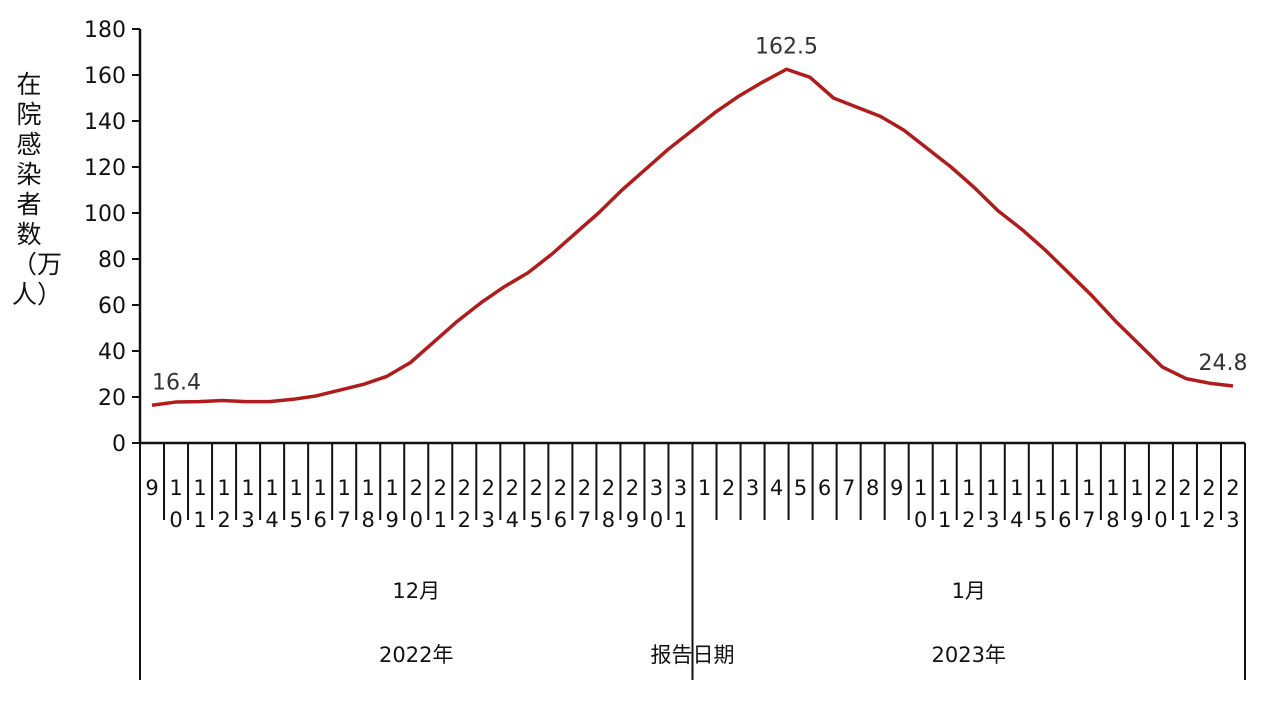 Image resolution: width=1282 pixels, height=720 pixels. What do you see at coordinates (969, 591) in the screenshot?
I see `month-label: 1月` at bounding box center [969, 591].